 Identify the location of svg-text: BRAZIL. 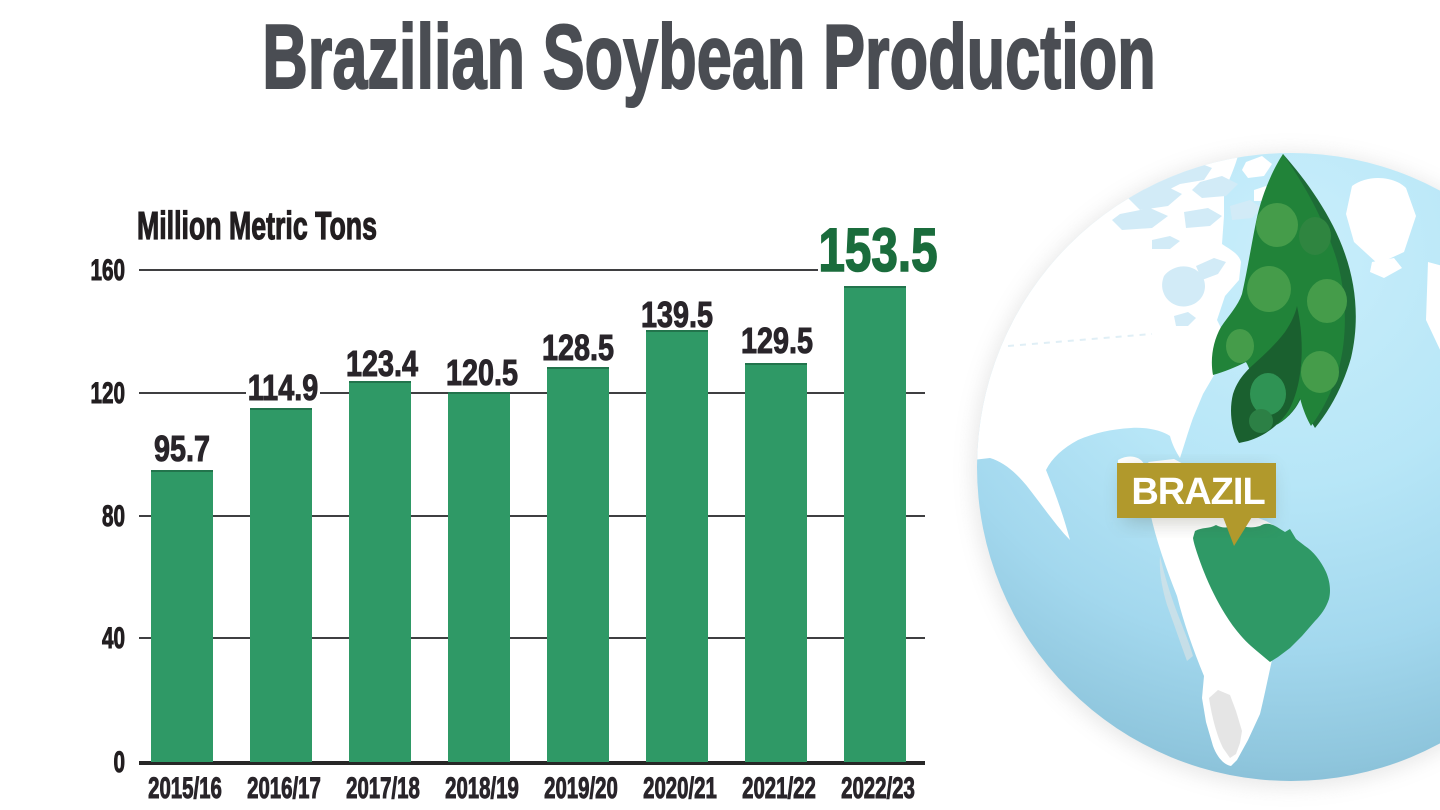
(1198, 492).